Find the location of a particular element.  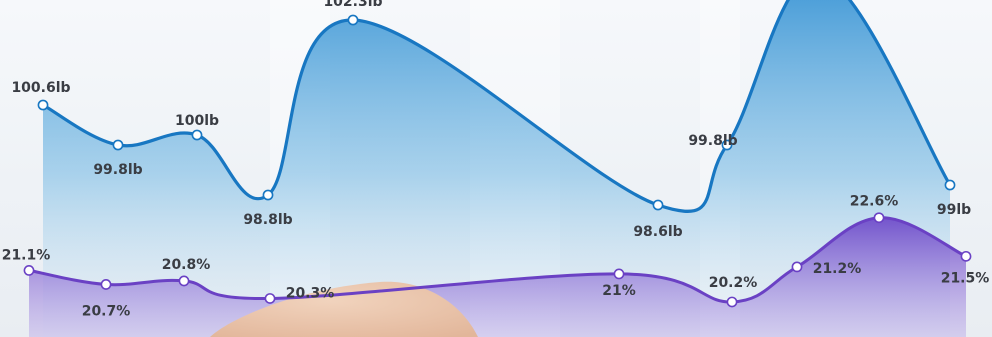

weight-data-label: 100lb is located at coordinates (197, 121).